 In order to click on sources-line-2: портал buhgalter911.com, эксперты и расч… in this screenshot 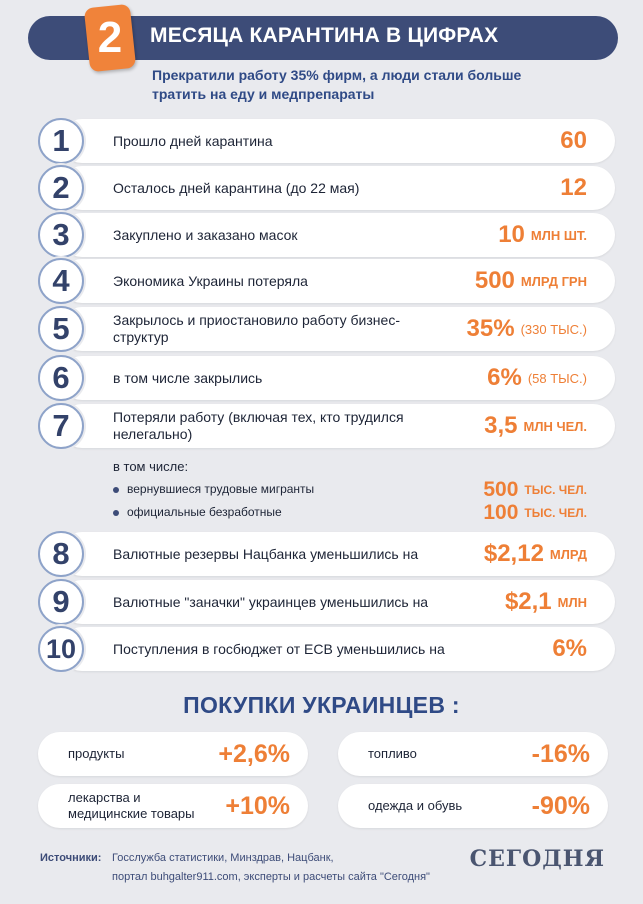, I will do `click(271, 877)`.